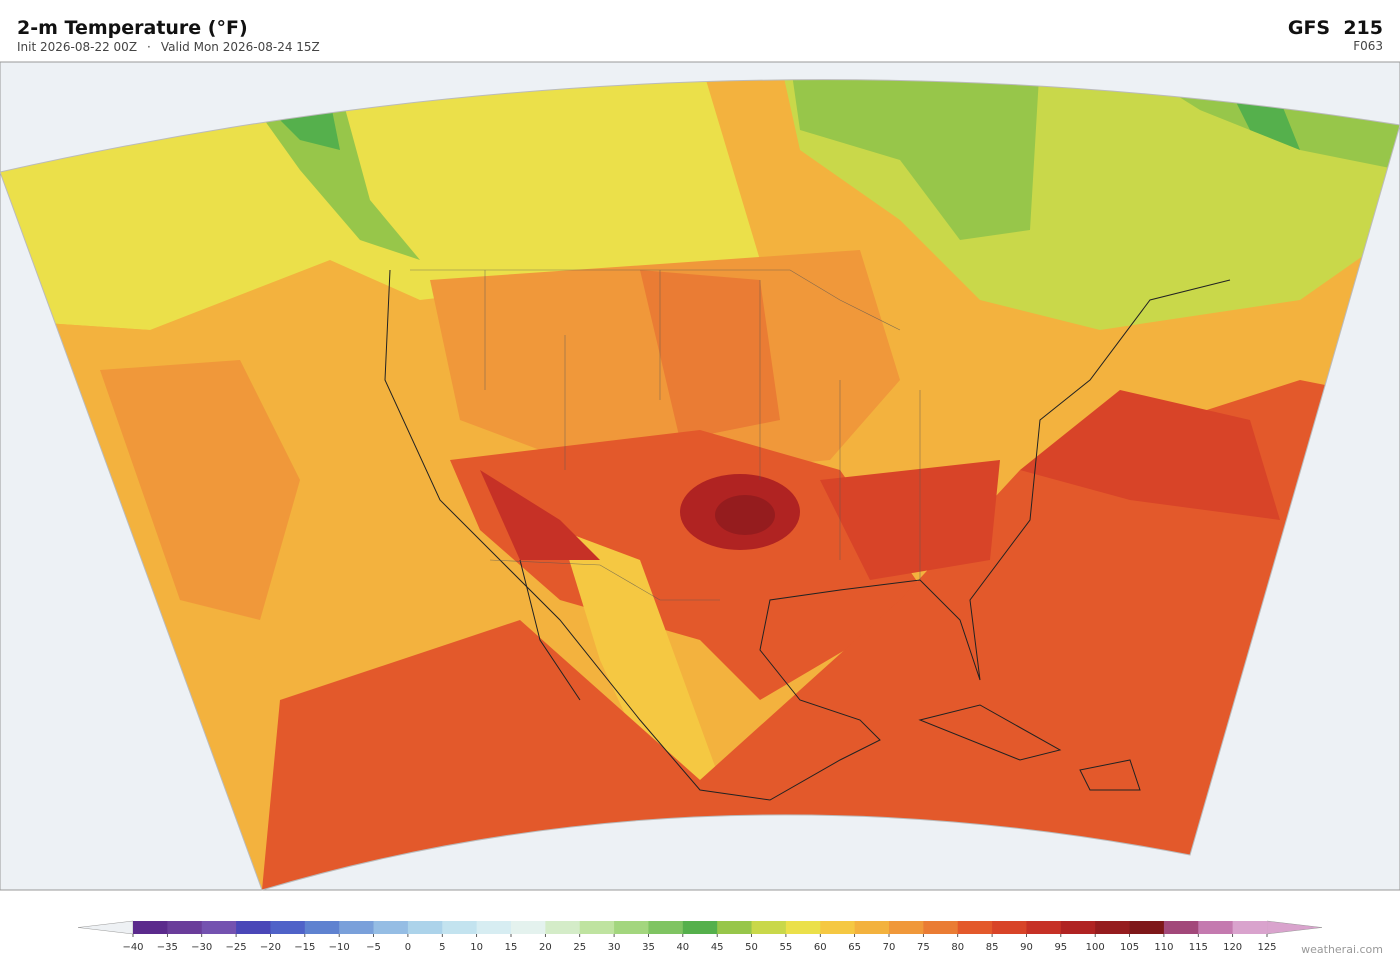 The height and width of the screenshot is (964, 1400). I want to click on tick-label: 125, so click(1266, 947).